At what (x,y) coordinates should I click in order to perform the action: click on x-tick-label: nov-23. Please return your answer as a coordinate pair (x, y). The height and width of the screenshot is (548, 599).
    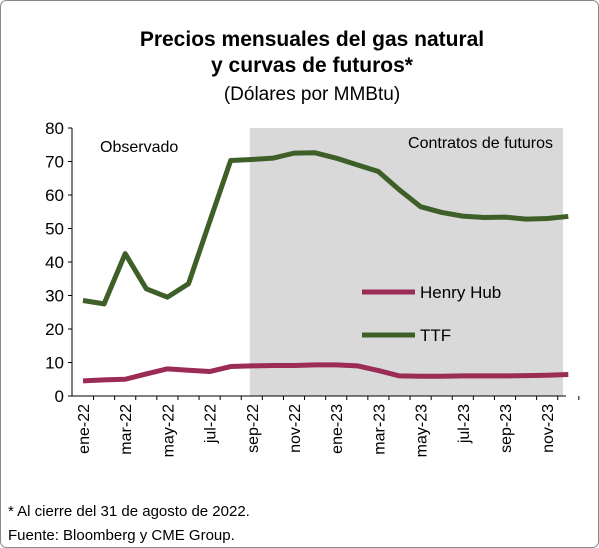
    Looking at the image, I should click on (548, 428).